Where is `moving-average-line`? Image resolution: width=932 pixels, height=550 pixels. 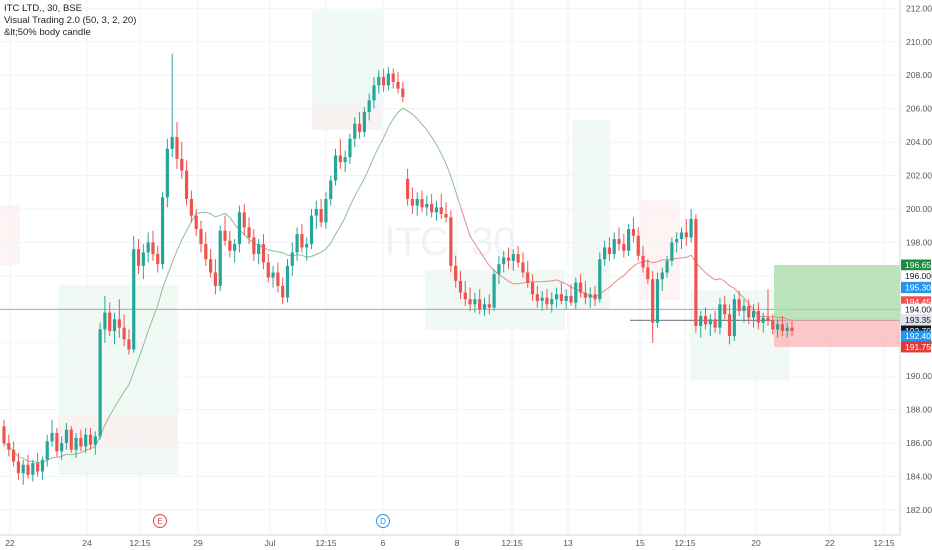 moving-average-line is located at coordinates (626, 263).